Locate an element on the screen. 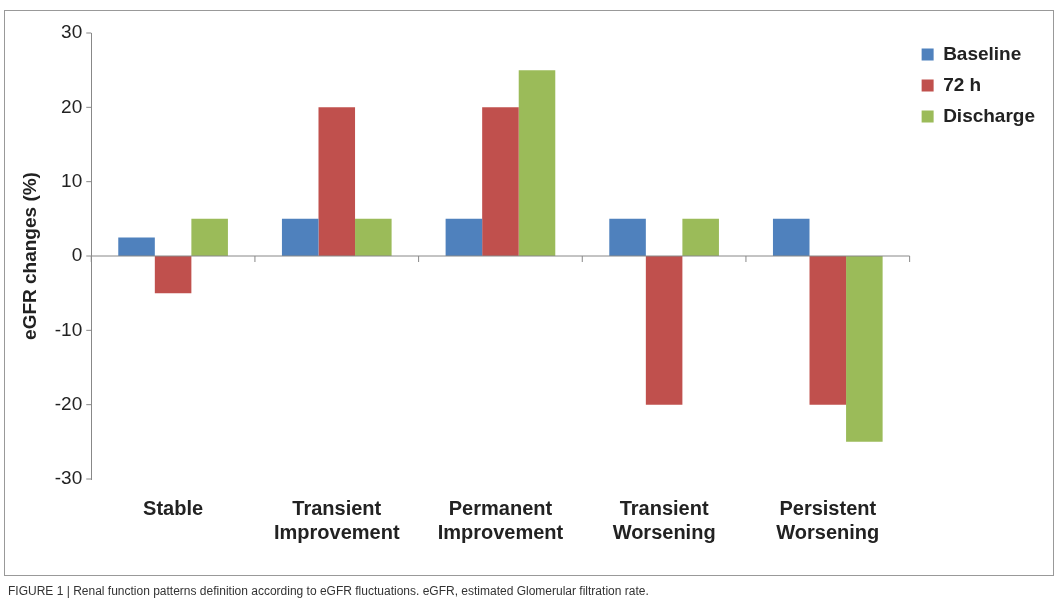 This screenshot has width=1058, height=606. x-tick-label: Stable is located at coordinates (173, 507).